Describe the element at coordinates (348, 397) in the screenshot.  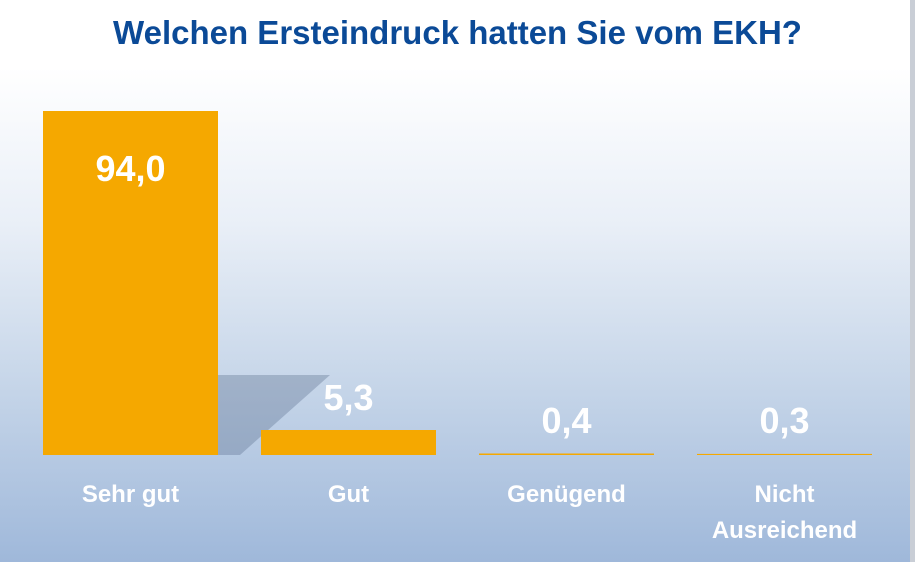
I see `value-label: 5,3` at that location.